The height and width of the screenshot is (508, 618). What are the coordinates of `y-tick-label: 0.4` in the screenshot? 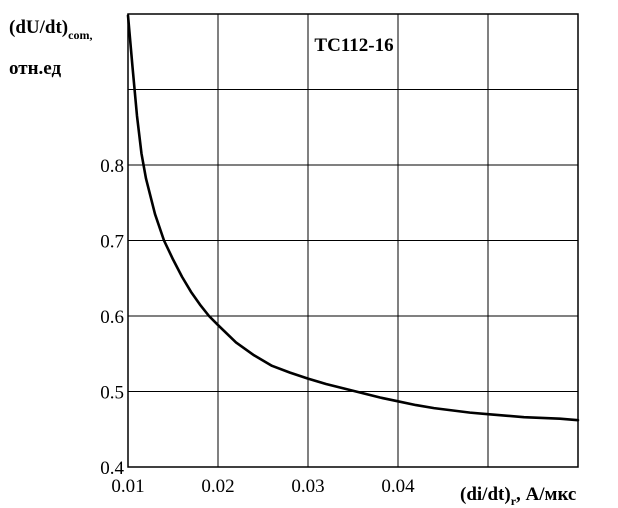 It's located at (112, 468).